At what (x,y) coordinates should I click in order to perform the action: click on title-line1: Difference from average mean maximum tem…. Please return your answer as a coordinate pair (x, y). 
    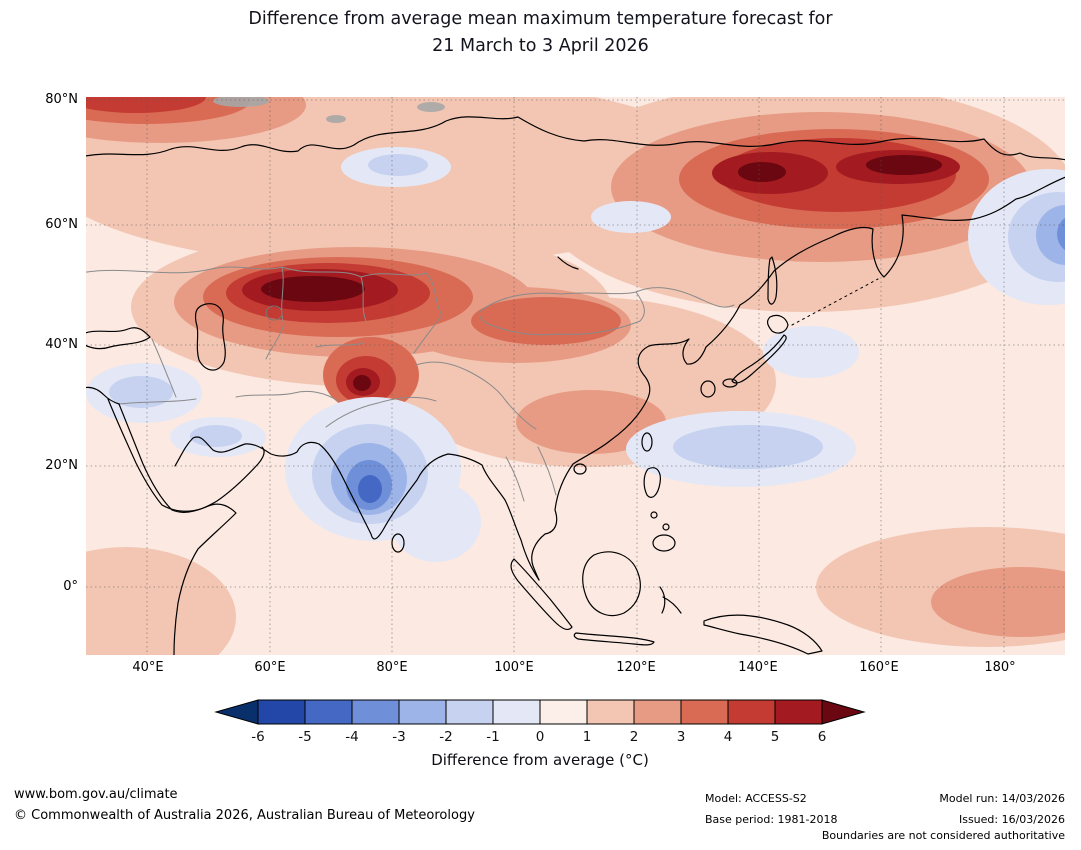
    Looking at the image, I should click on (540, 19).